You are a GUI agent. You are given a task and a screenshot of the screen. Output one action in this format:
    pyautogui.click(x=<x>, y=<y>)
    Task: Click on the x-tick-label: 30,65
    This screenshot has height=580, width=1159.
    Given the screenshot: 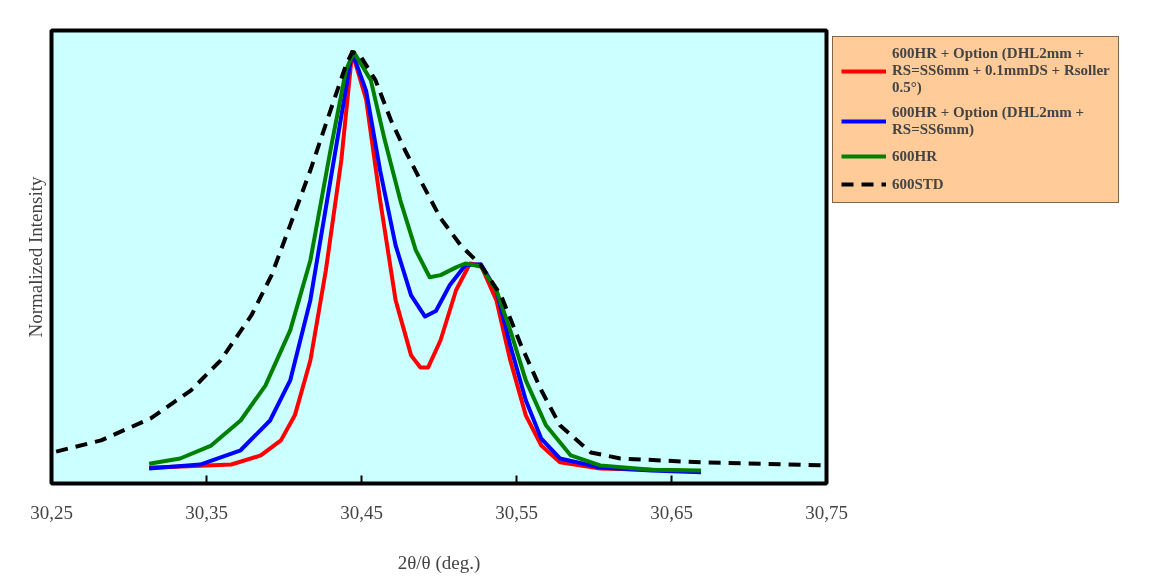 What is the action you would take?
    pyautogui.click(x=671, y=512)
    